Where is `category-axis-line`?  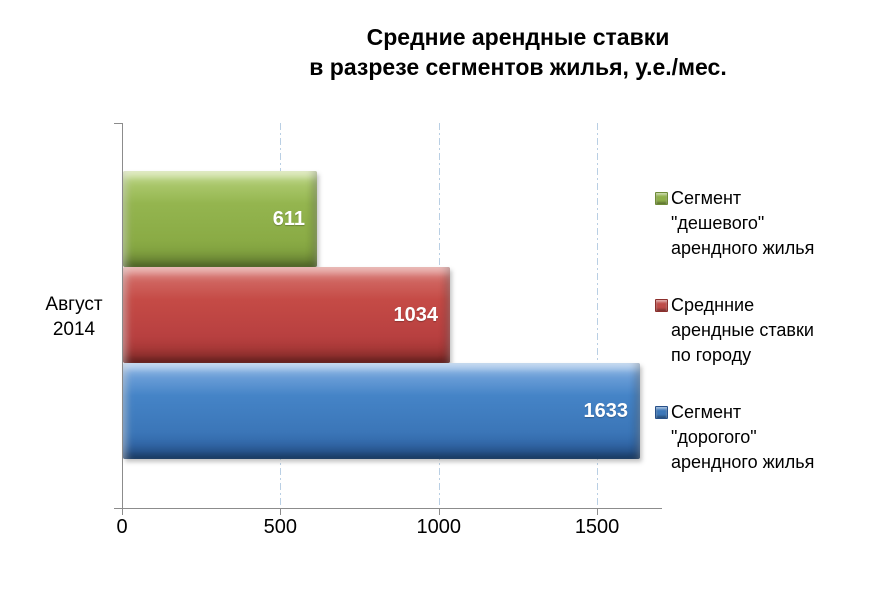 category-axis-line is located at coordinates (122, 318).